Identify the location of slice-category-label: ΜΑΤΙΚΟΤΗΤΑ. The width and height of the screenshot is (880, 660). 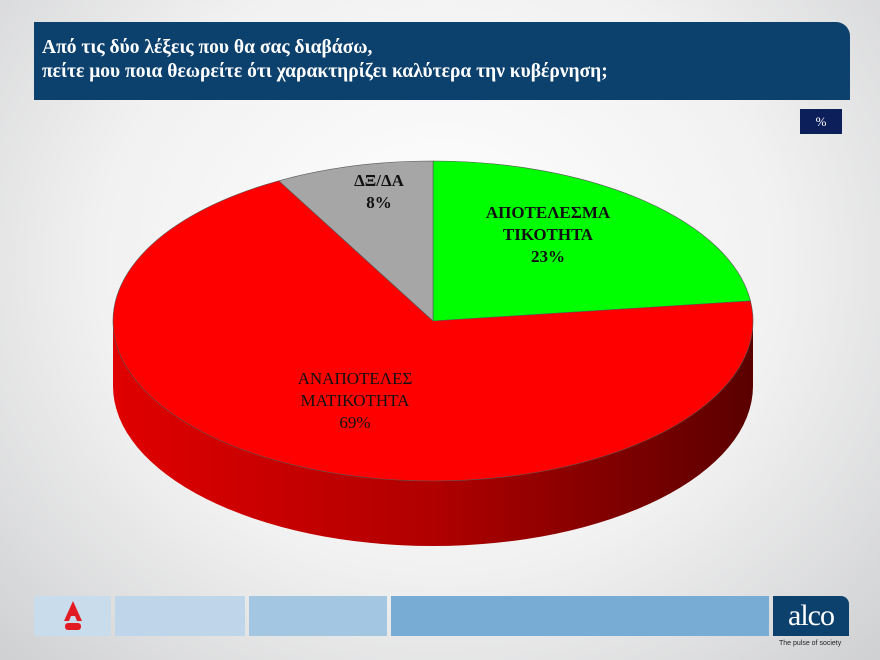
(356, 400).